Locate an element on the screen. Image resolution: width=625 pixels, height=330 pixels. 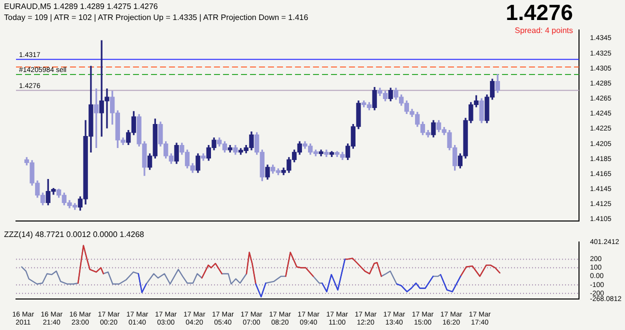
chart-title: EURAUD,M5 1.4289 1.4289 1.4275 1.4276 is located at coordinates (81, 6).